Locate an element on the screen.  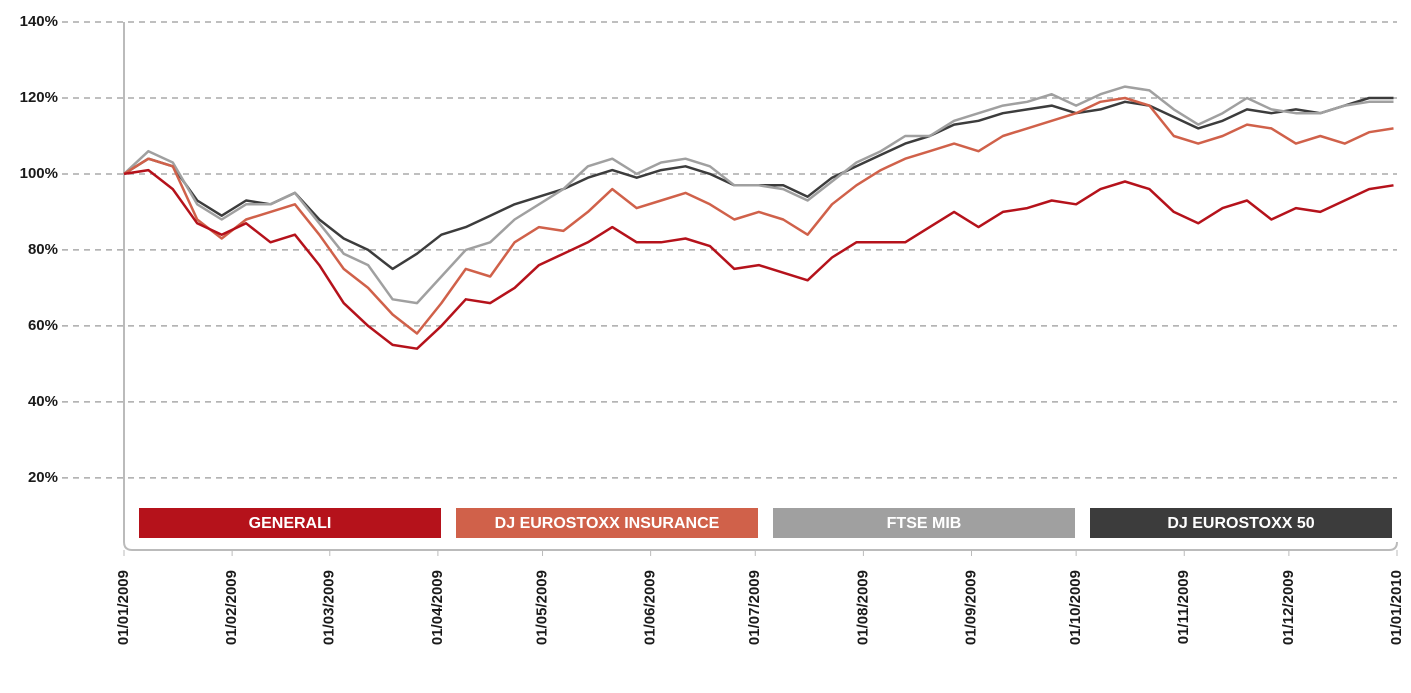
y-tick-label: 80% is located at coordinates (43, 249).